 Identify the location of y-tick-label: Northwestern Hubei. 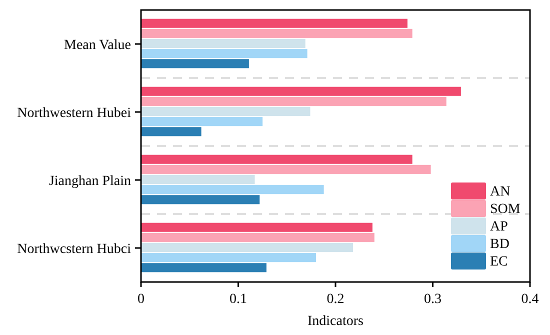
(74, 113).